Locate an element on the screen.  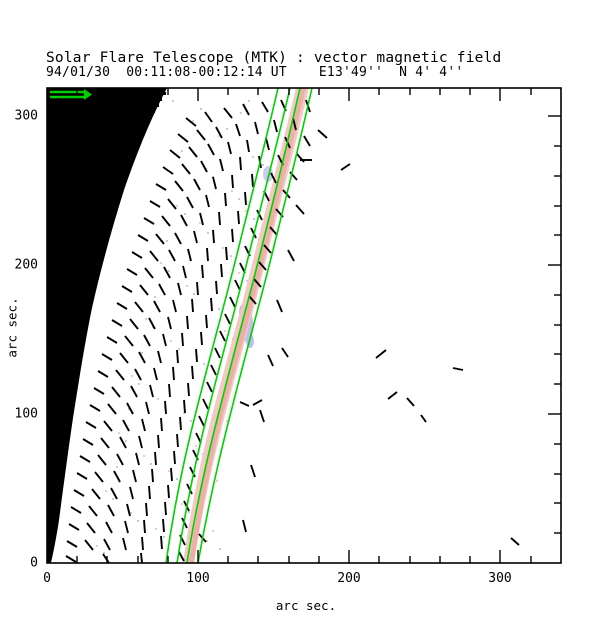
x-tick-label-0: 0 is located at coordinates (47, 578).